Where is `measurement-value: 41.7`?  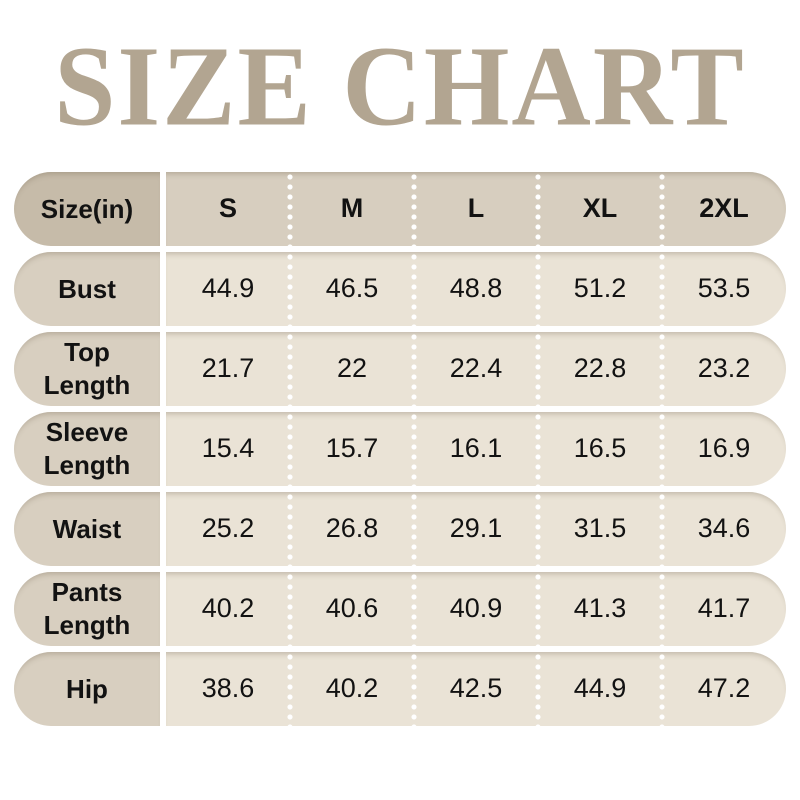
measurement-value: 41.7 is located at coordinates (722, 608).